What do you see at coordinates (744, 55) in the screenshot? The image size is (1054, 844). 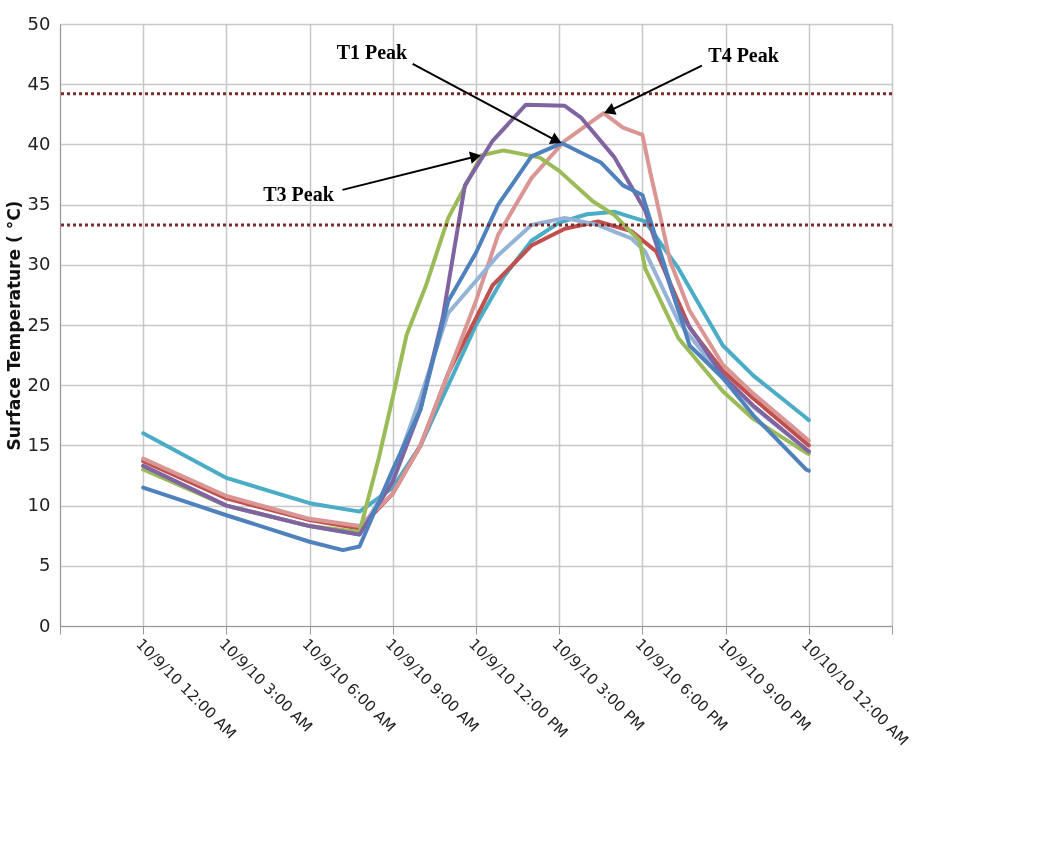 I see `annotation: T4 Peak` at bounding box center [744, 55].